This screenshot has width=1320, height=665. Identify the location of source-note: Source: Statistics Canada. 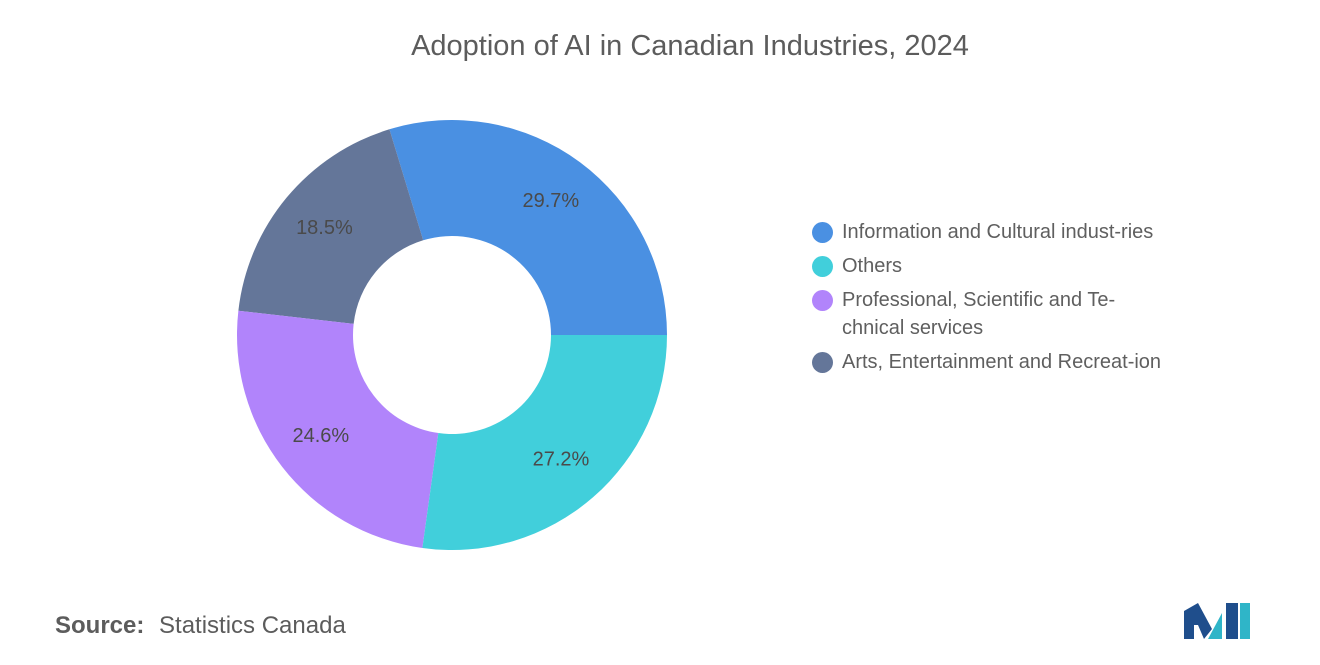
(200, 626).